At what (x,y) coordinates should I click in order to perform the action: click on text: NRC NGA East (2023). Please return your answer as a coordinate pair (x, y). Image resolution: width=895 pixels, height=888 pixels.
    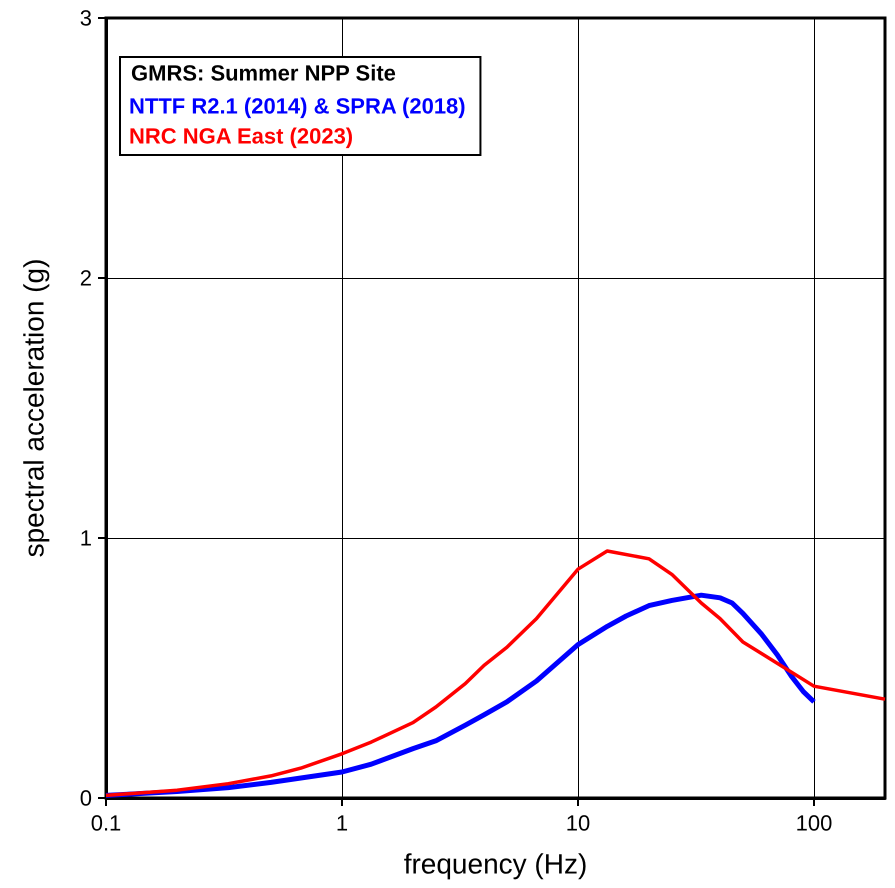
    Looking at the image, I should click on (241, 136).